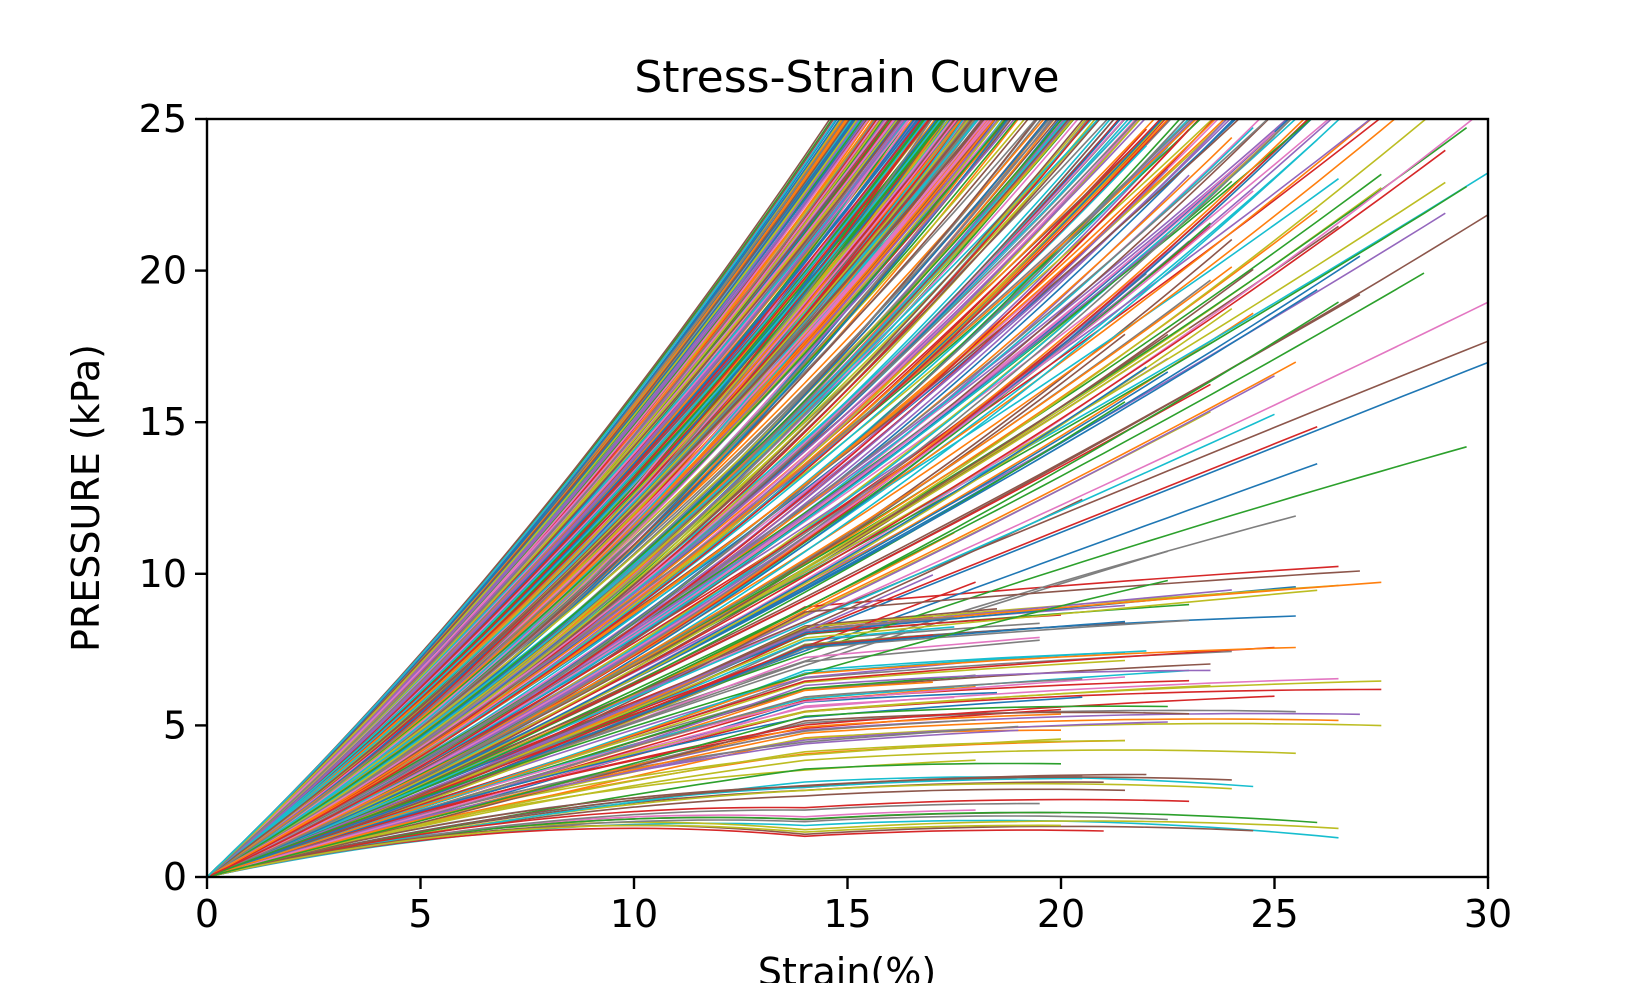 This screenshot has width=1650, height=983. What do you see at coordinates (1061, 914) in the screenshot?
I see `x-tick-label: 20` at bounding box center [1061, 914].